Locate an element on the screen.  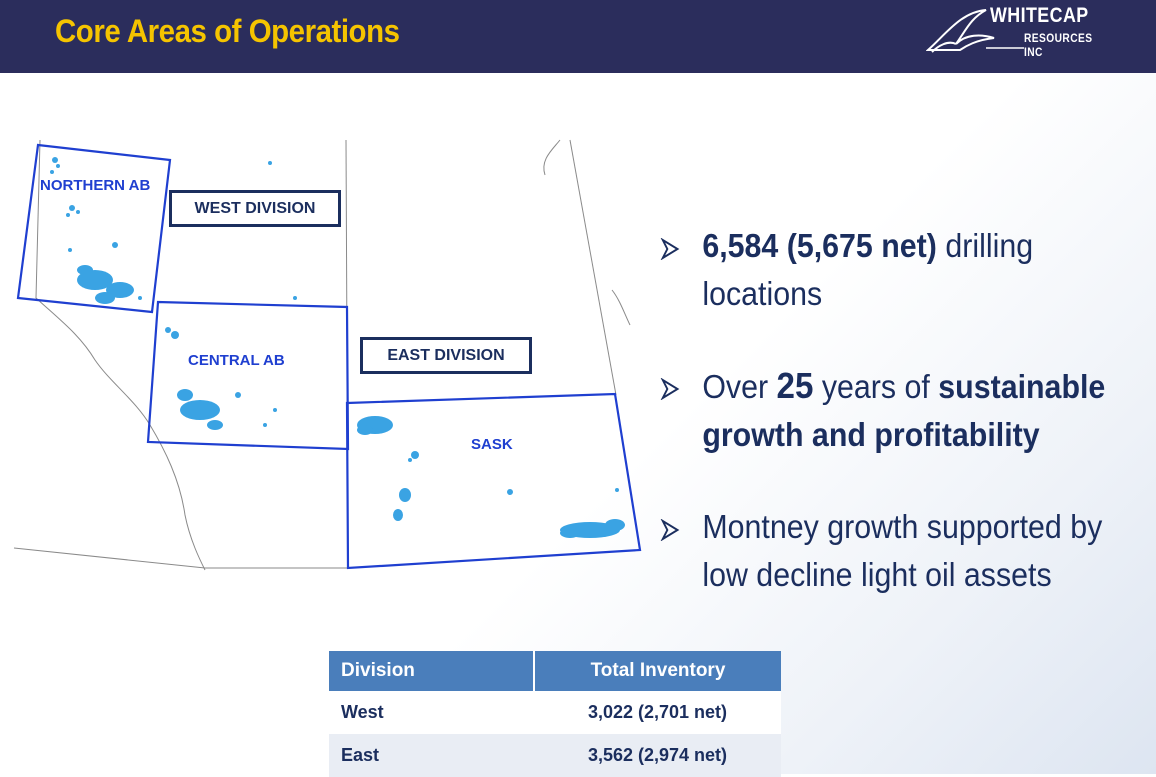
table-cell-inventory: 3,022 (2,701 net) is located at coordinates (657, 712).